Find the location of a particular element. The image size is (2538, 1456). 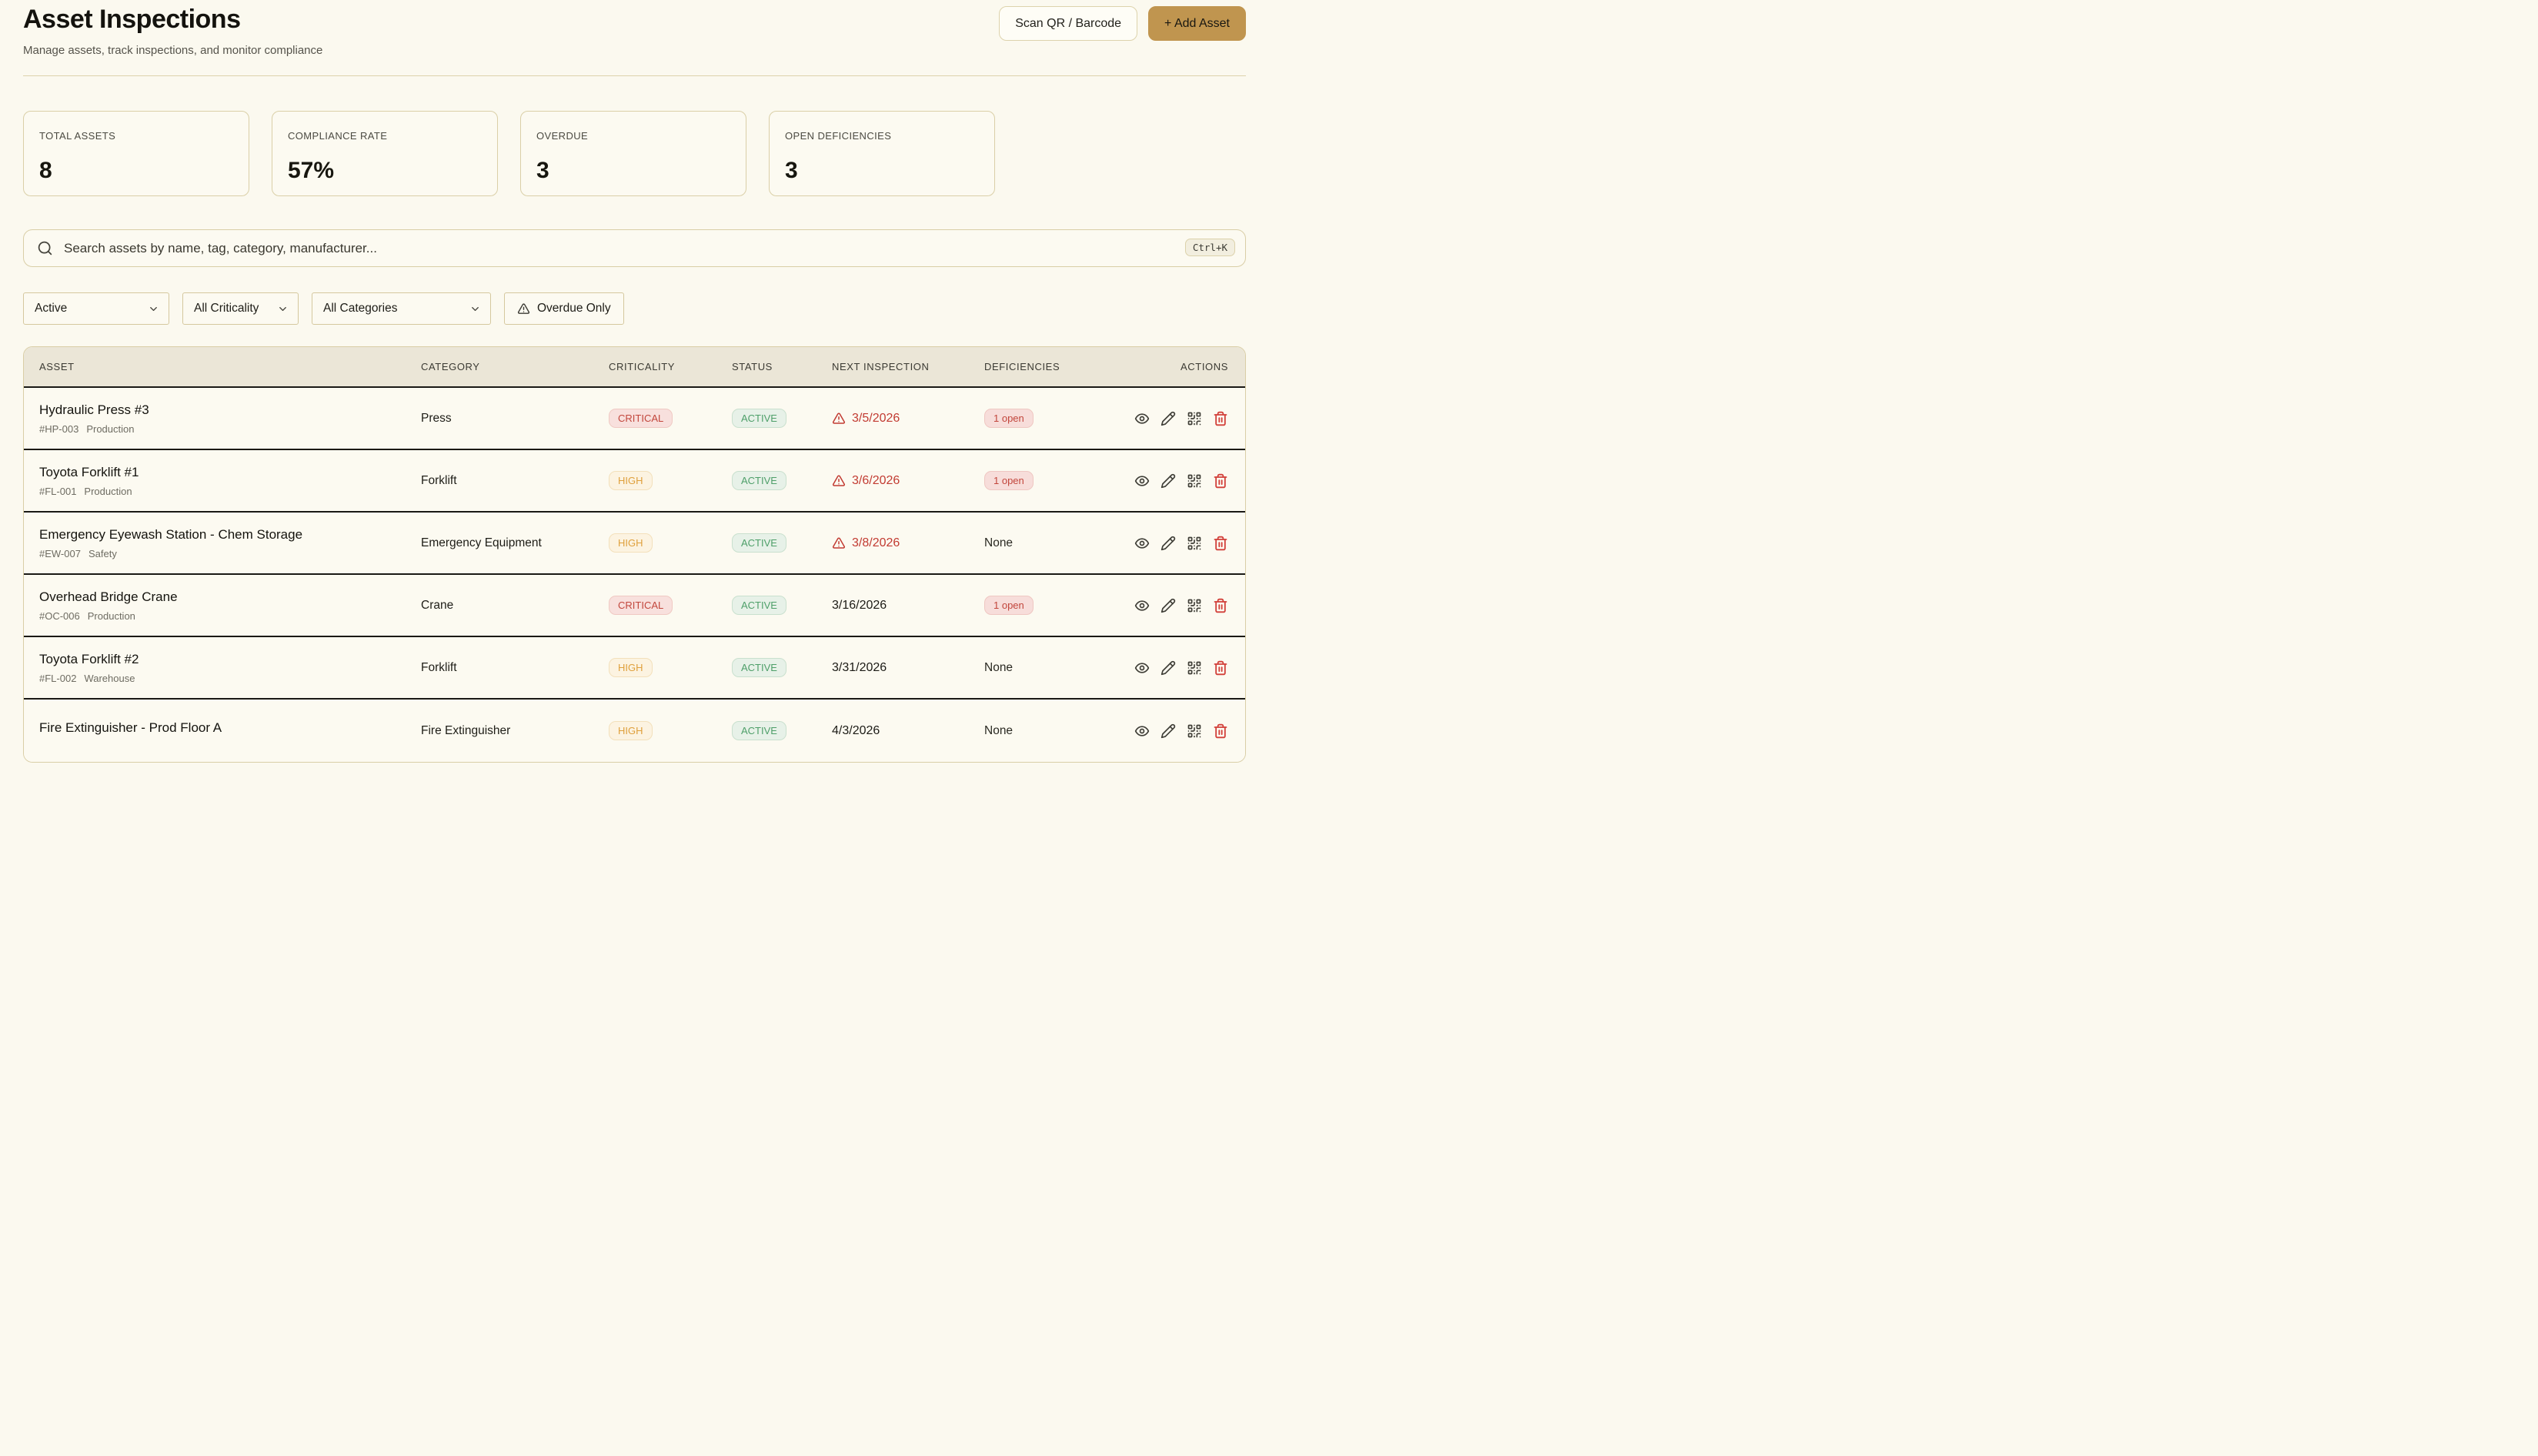

column-header-actions: ACTIONS is located at coordinates (1204, 367).